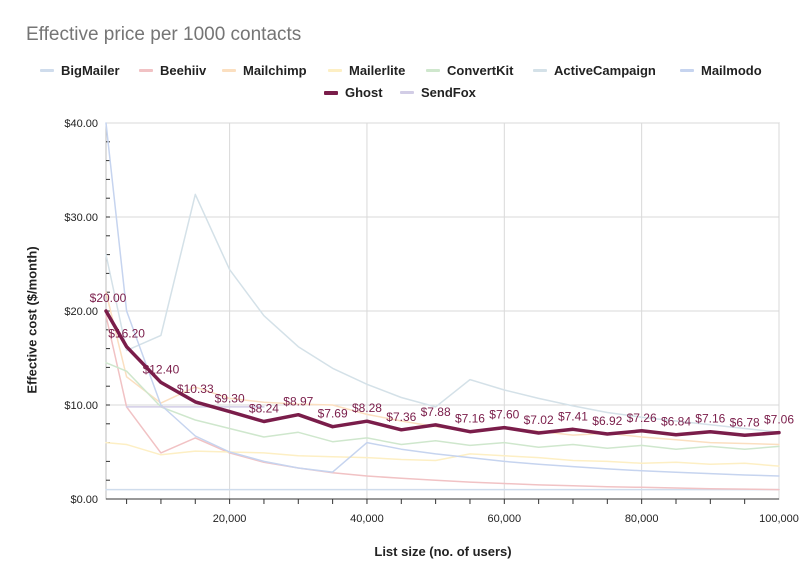 This screenshot has width=807, height=585. I want to click on legend-label-beehiiv: Beehiiv, so click(183, 70).